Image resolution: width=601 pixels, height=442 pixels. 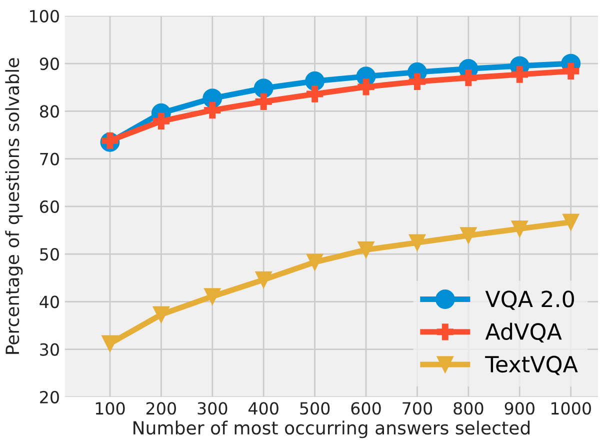 I want to click on x-tick-label: 800, so click(x=469, y=408).